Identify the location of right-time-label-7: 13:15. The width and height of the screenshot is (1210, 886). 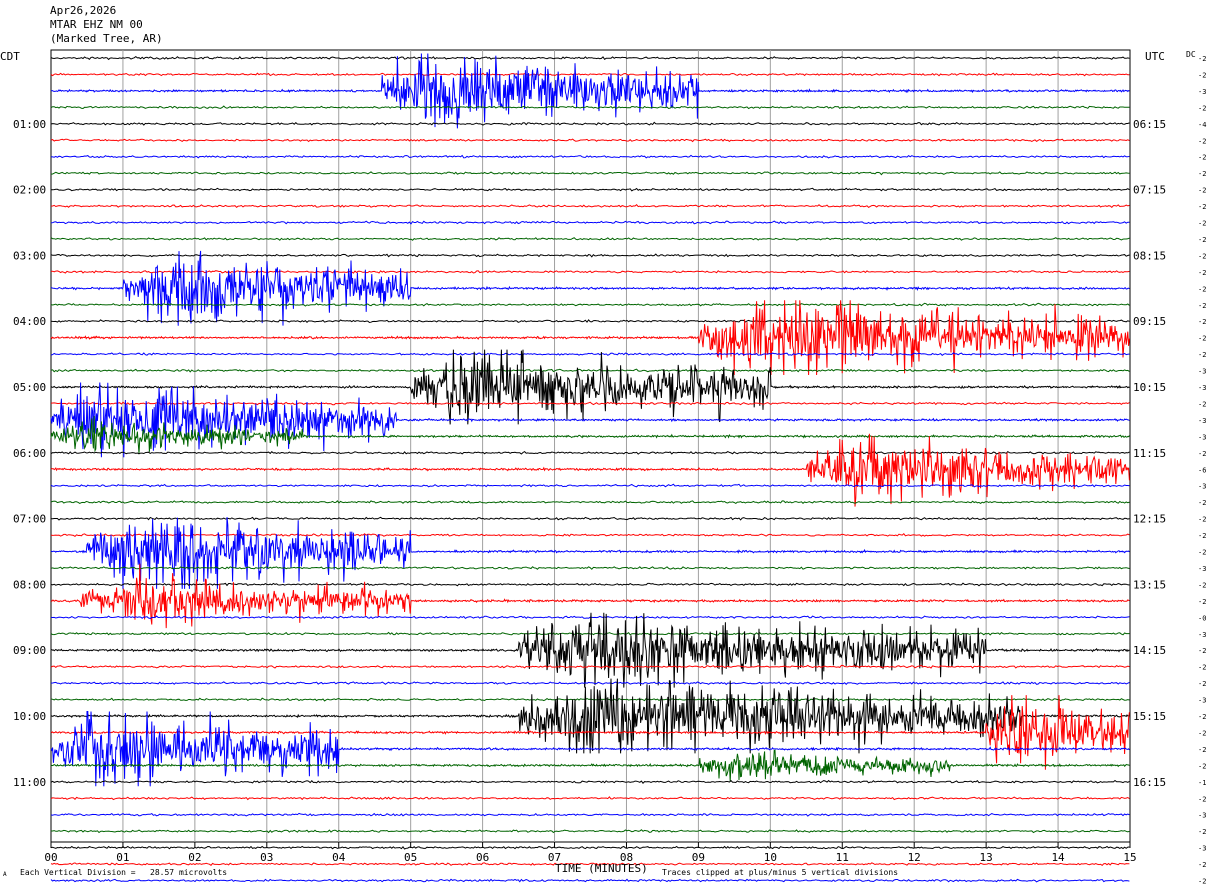
(1149, 584).